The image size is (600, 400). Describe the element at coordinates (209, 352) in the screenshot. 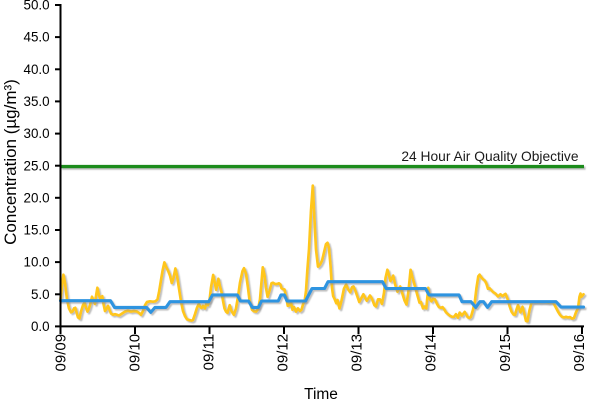

I see `svg-text: 09/11` at that location.